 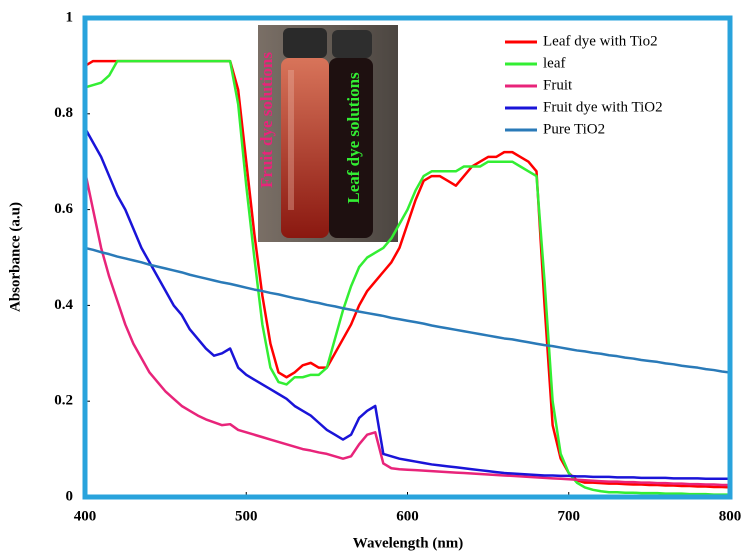 I want to click on x-tick-label: 400, so click(x=85, y=516).